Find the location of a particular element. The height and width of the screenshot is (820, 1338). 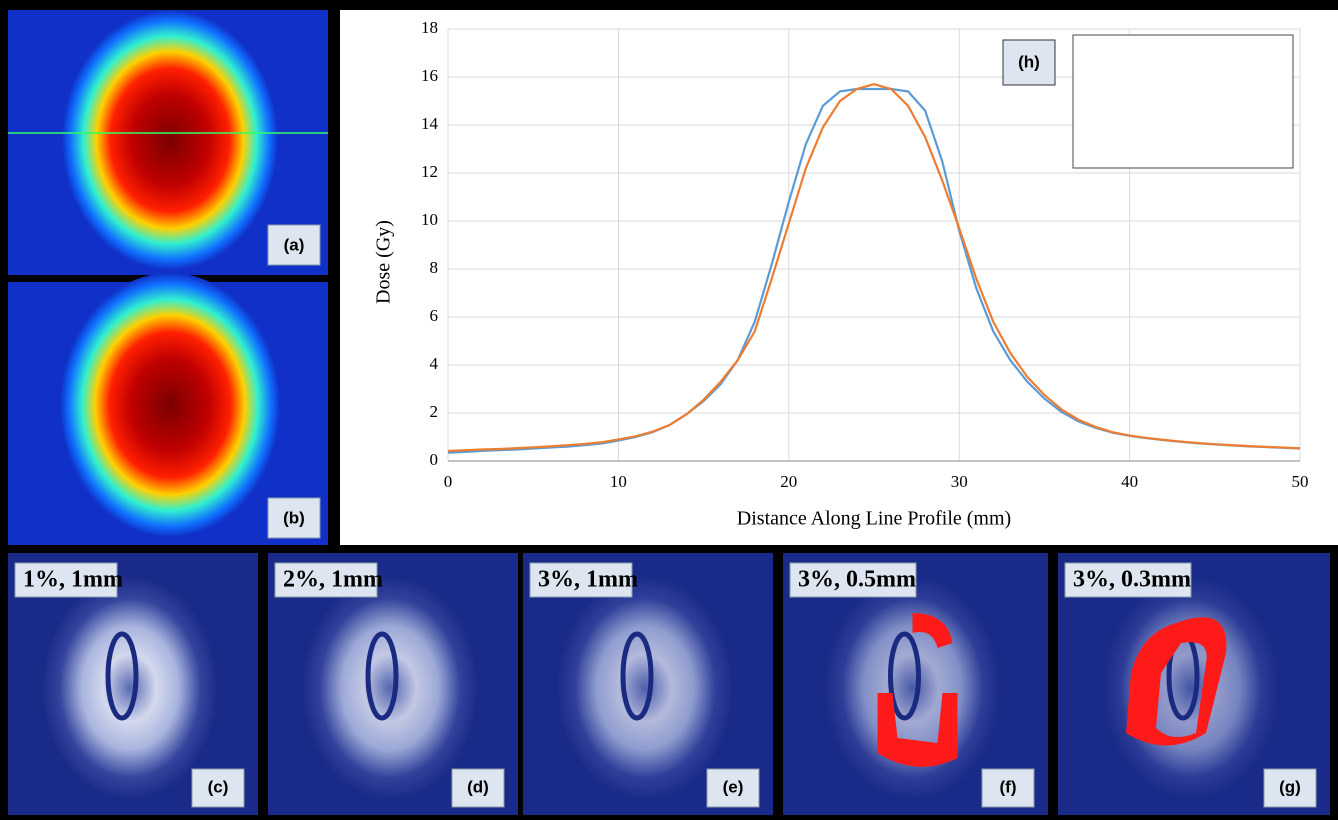

criterion-label: 3%, 0.3mm is located at coordinates (1132, 580).